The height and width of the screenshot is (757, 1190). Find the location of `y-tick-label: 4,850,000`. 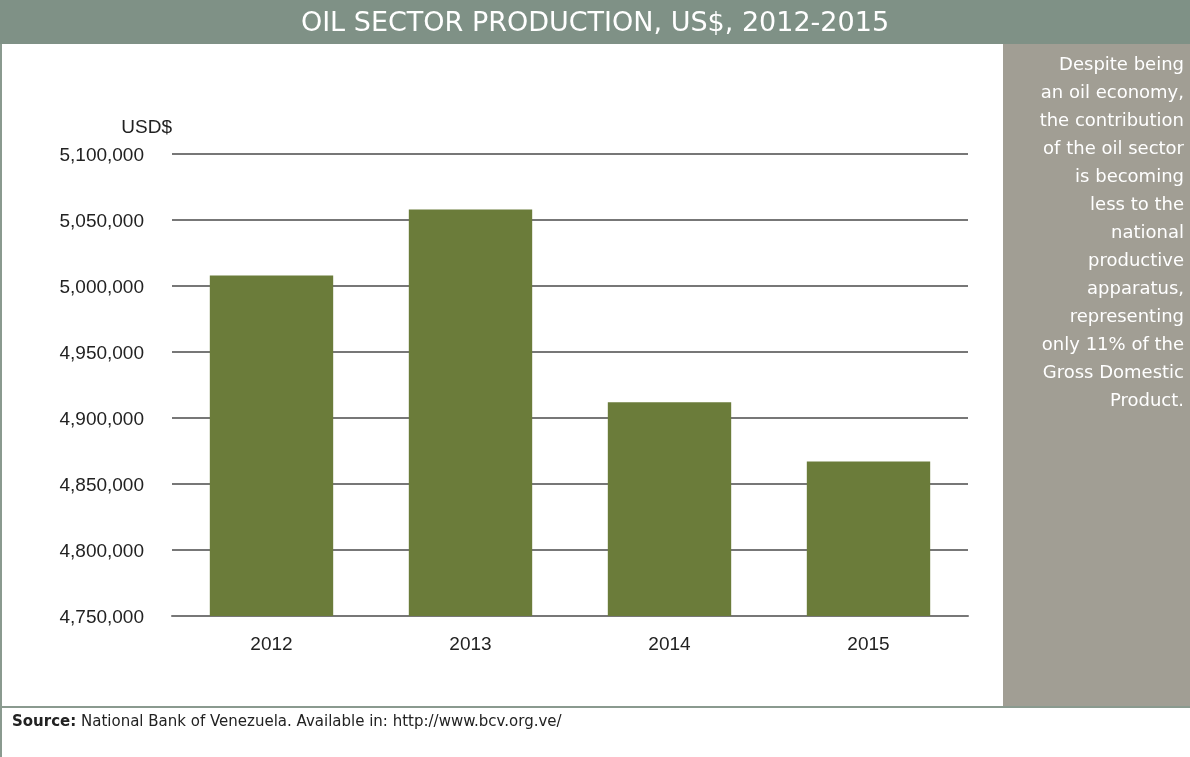

y-tick-label: 4,850,000 is located at coordinates (101, 484).